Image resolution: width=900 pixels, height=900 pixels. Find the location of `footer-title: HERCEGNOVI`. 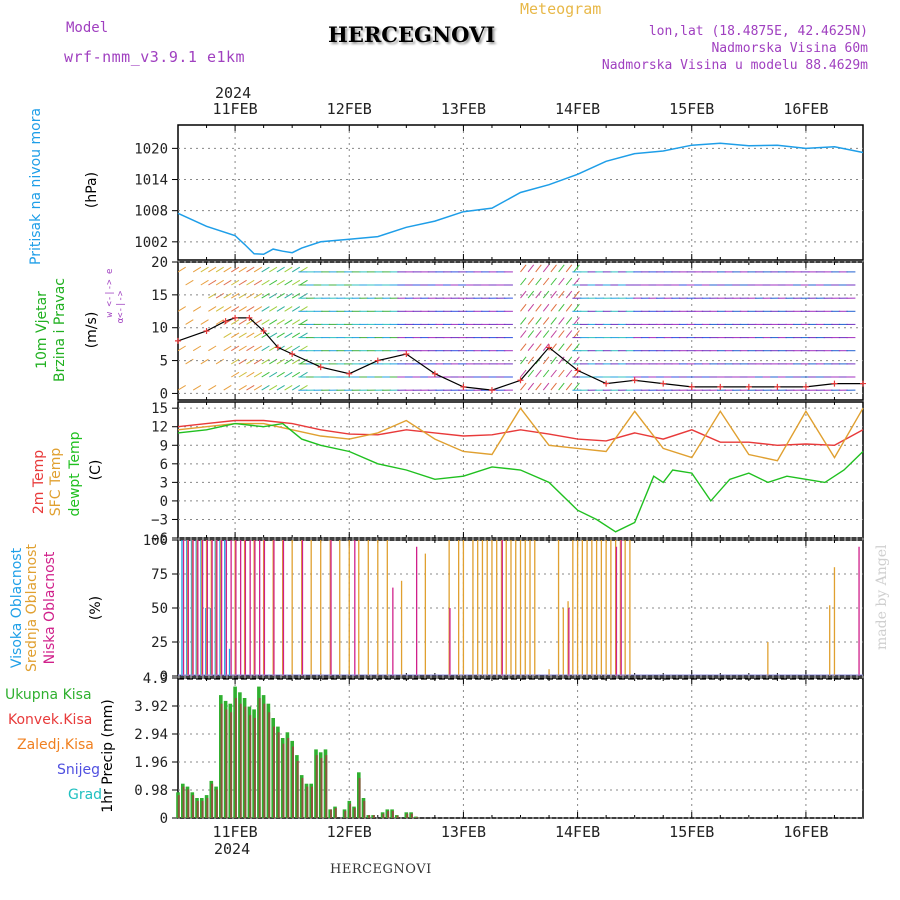

footer-title: HERCEGNOVI is located at coordinates (381, 869).